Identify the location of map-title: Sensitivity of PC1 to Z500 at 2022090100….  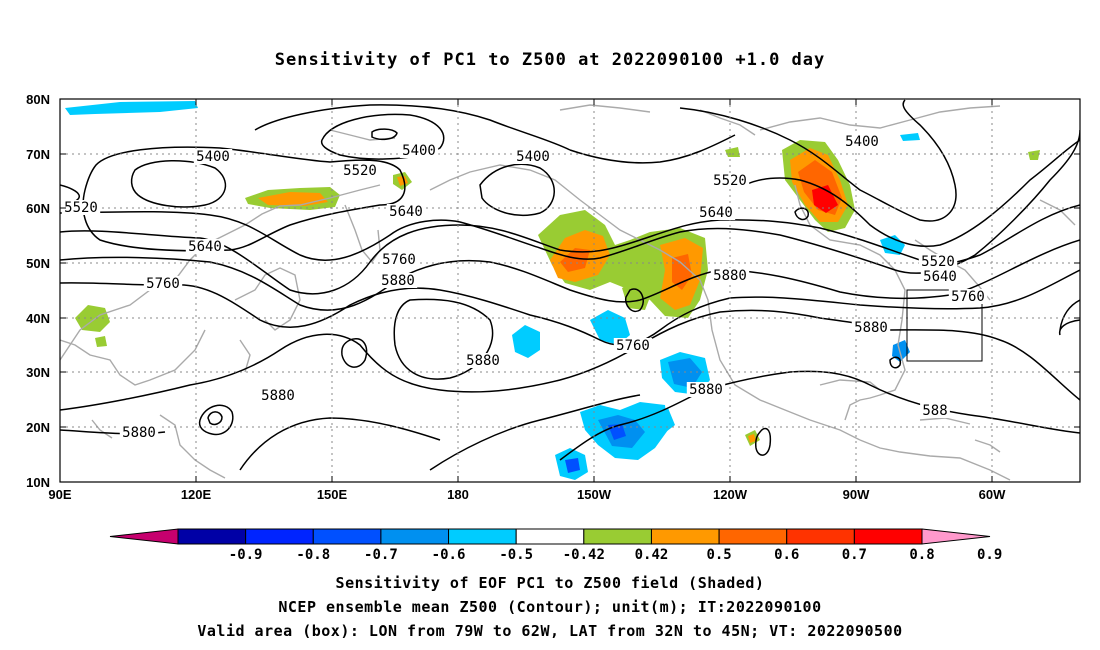
(550, 60).